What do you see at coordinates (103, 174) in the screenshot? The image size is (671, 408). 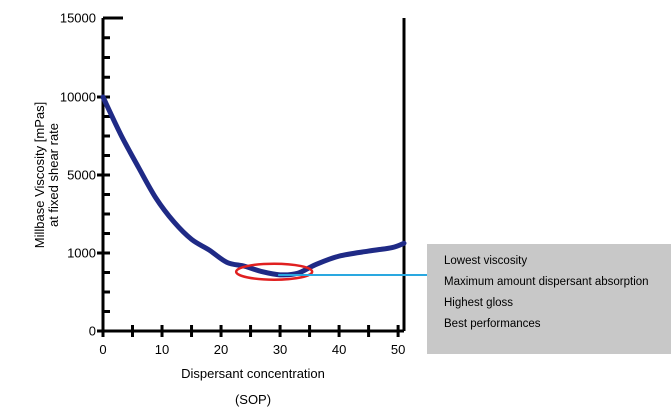 I see `y-minor-ticks` at bounding box center [103, 174].